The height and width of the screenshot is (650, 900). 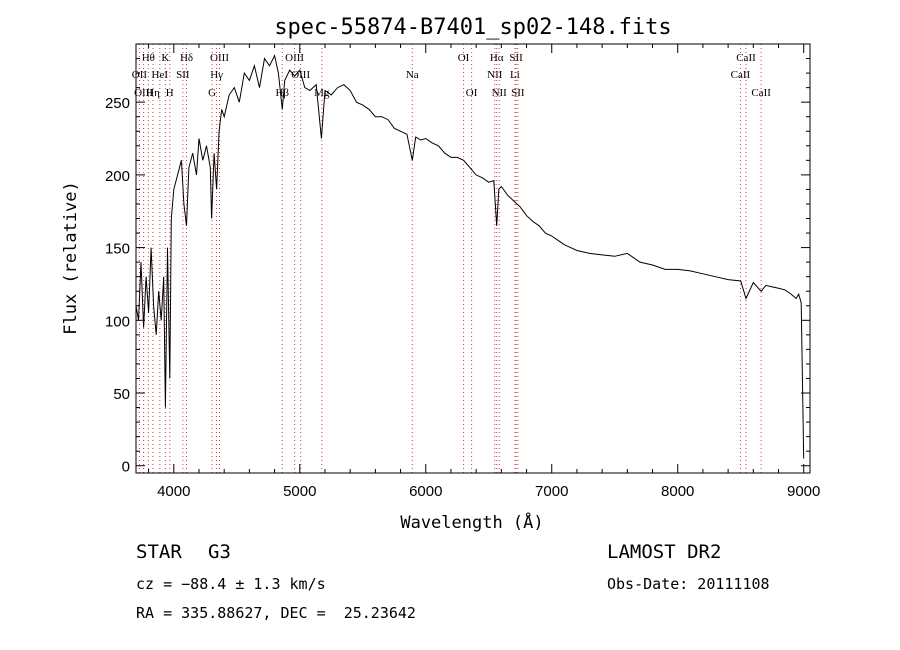 What do you see at coordinates (299, 491) in the screenshot?
I see `x-tick-label: 5000` at bounding box center [299, 491].